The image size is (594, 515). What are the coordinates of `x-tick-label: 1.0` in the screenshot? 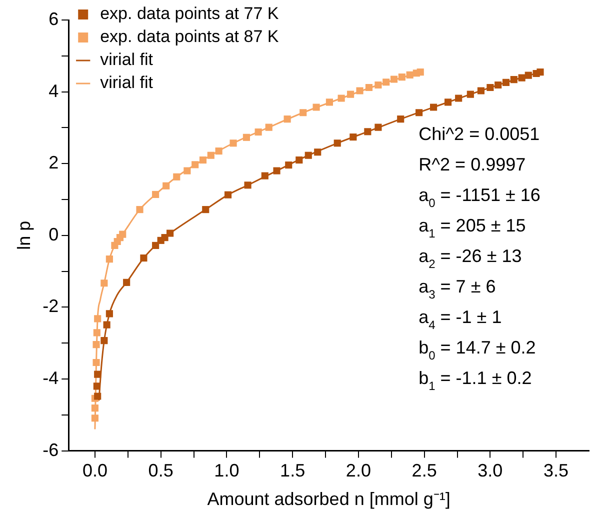 It's located at (227, 470).